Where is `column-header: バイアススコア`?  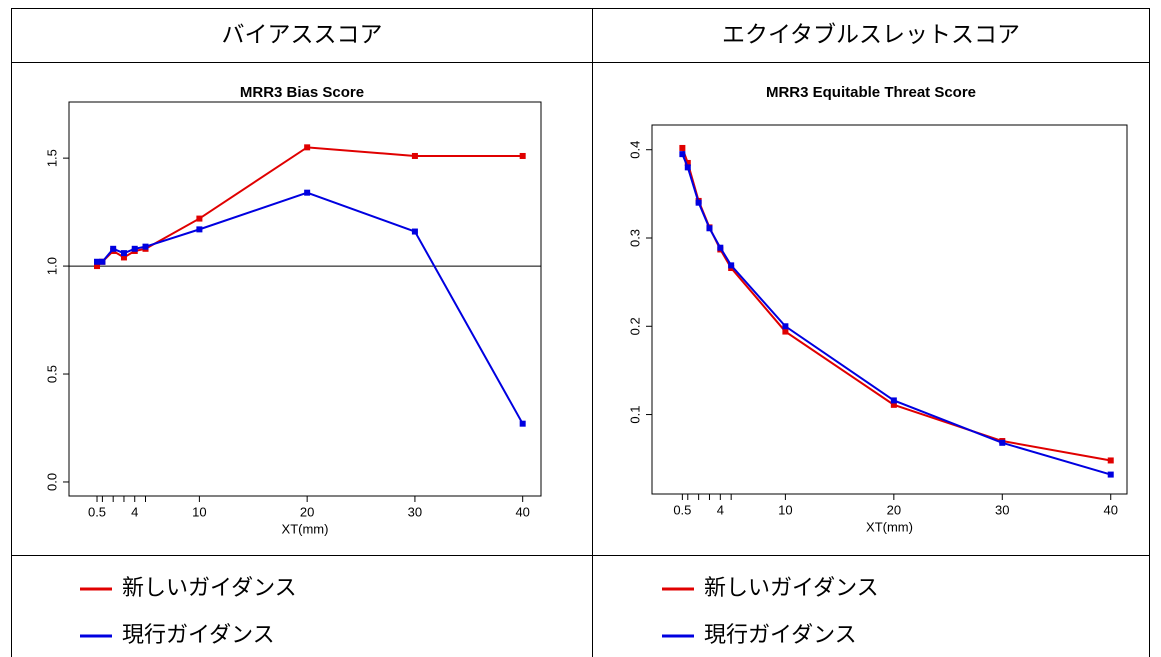 column-header: バイアススコア is located at coordinates (302, 35).